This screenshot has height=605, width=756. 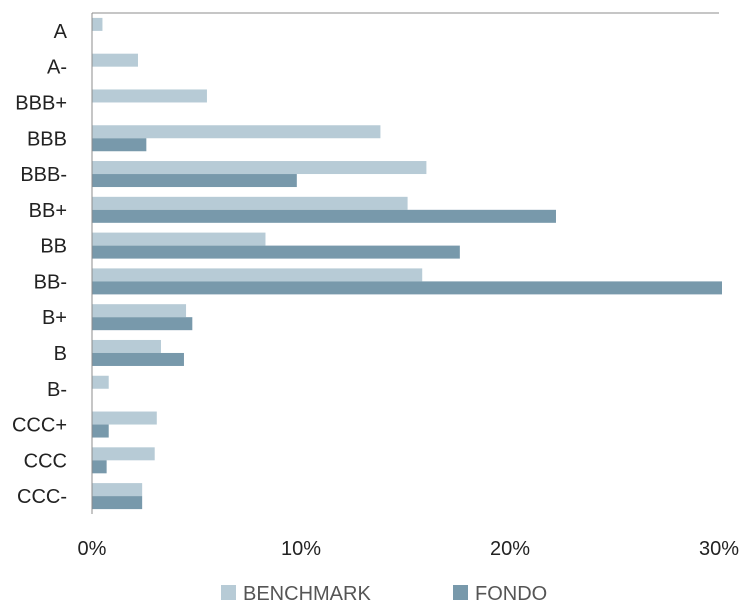 What do you see at coordinates (43, 175) in the screenshot?
I see `category-label-bbb-minus: BBB-` at bounding box center [43, 175].